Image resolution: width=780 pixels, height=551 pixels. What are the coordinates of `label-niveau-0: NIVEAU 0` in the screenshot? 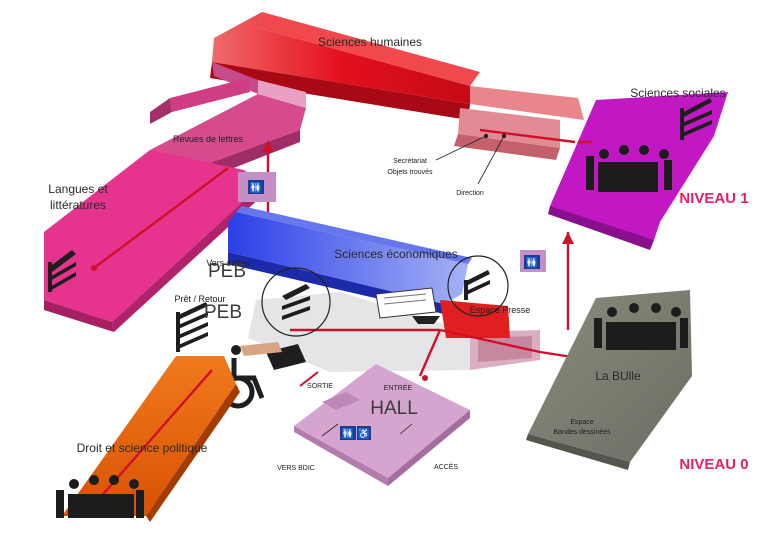 It's located at (713, 464).